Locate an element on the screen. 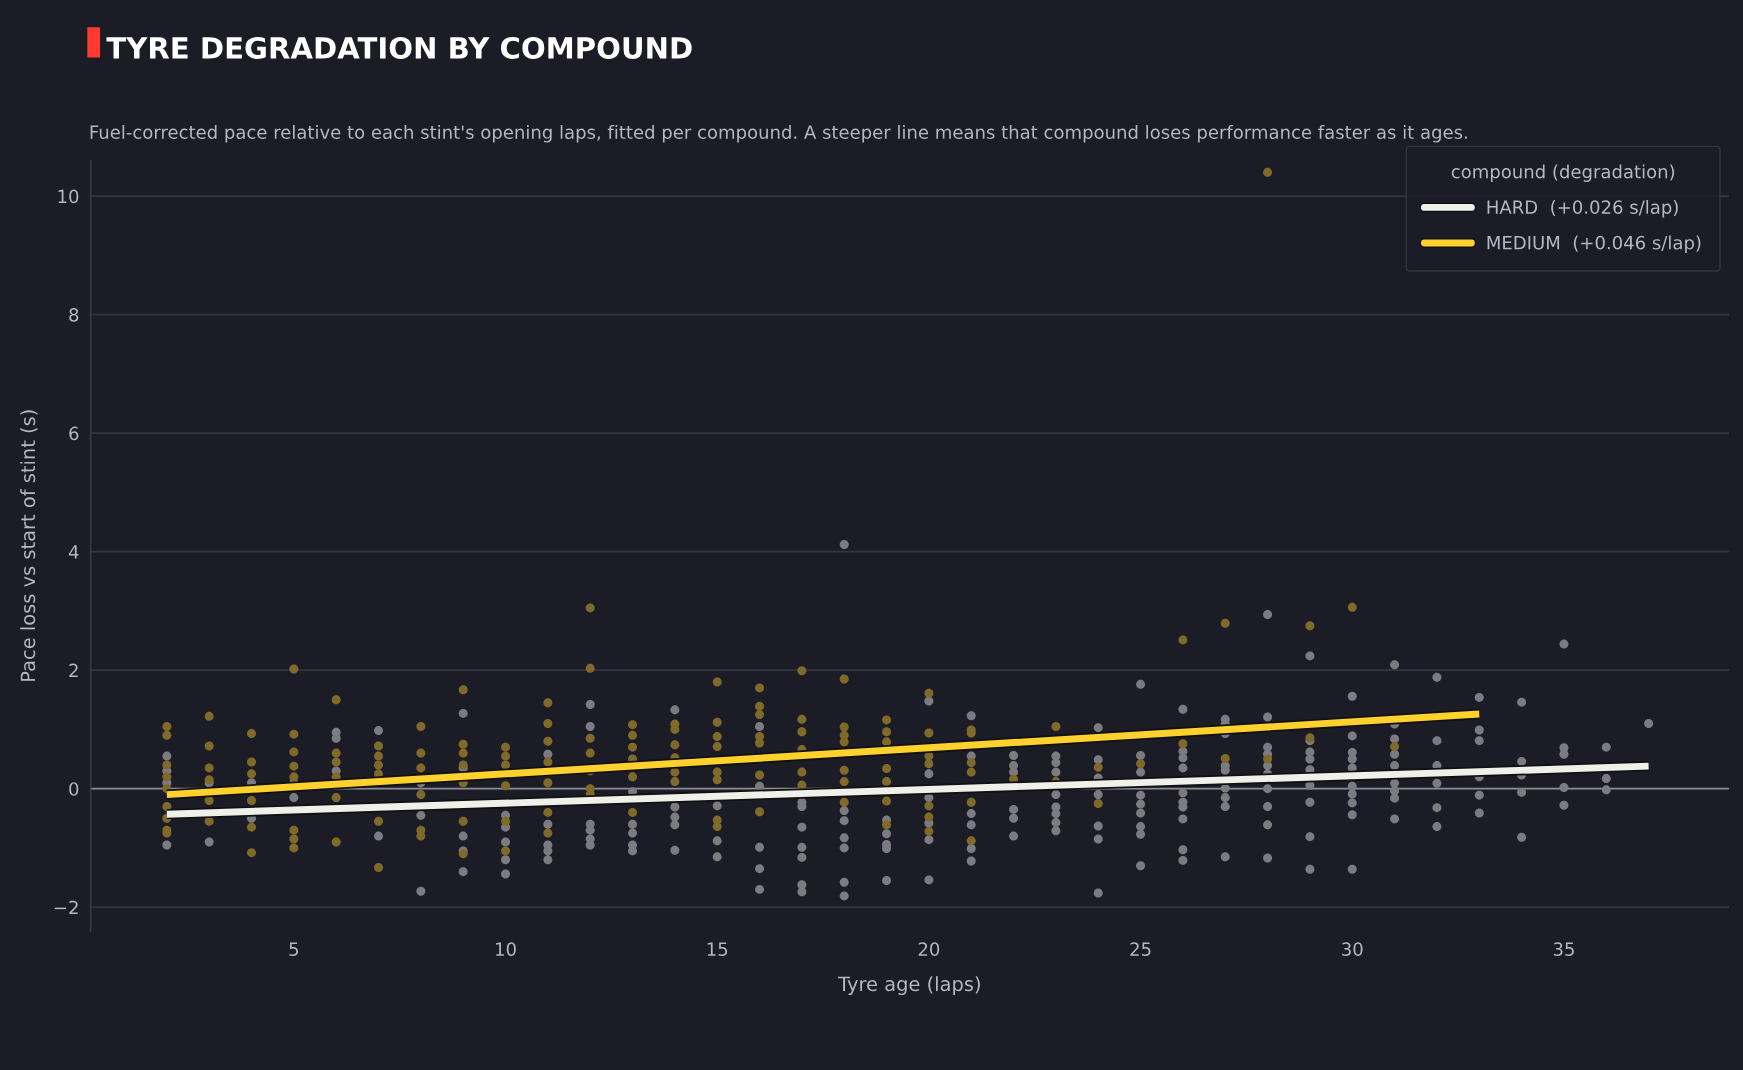 This screenshot has width=1743, height=1070. y-tick-label: 6 is located at coordinates (74, 433).